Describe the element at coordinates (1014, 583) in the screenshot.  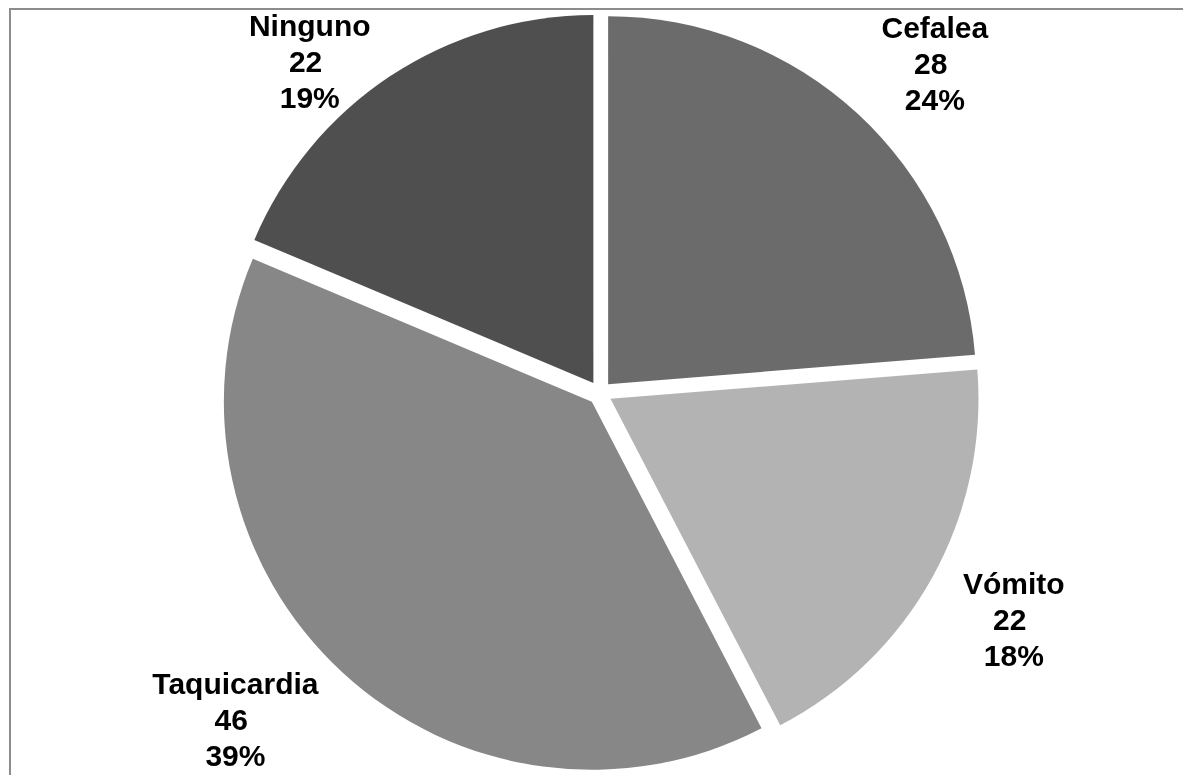
I see `slice-label: Vómito` at that location.